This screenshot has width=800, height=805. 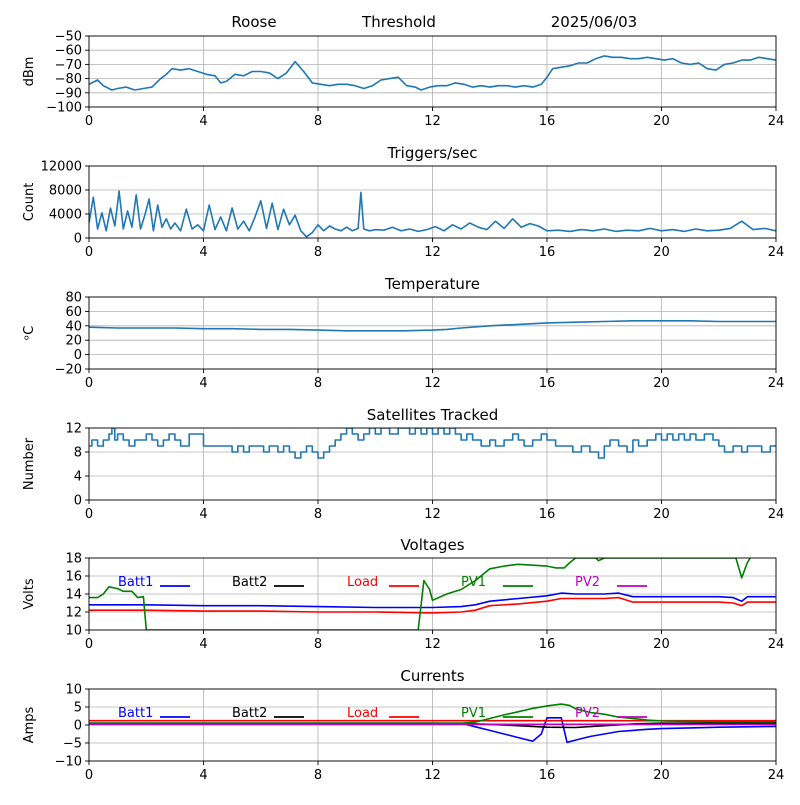 What do you see at coordinates (29, 594) in the screenshot?
I see `y-axis-label: Volts` at bounding box center [29, 594].